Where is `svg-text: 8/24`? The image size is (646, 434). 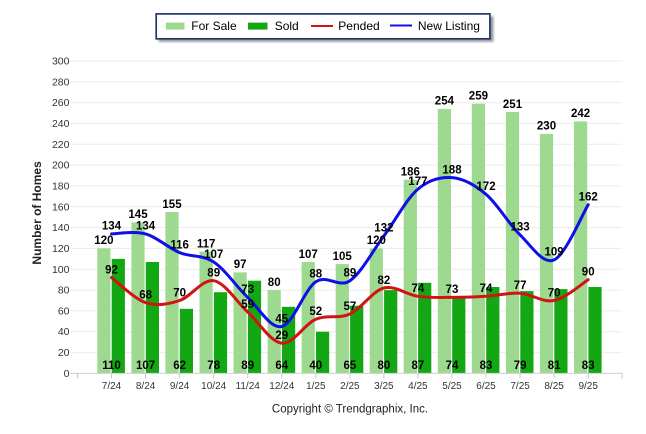 svg-text: 8/24 is located at coordinates (146, 386).